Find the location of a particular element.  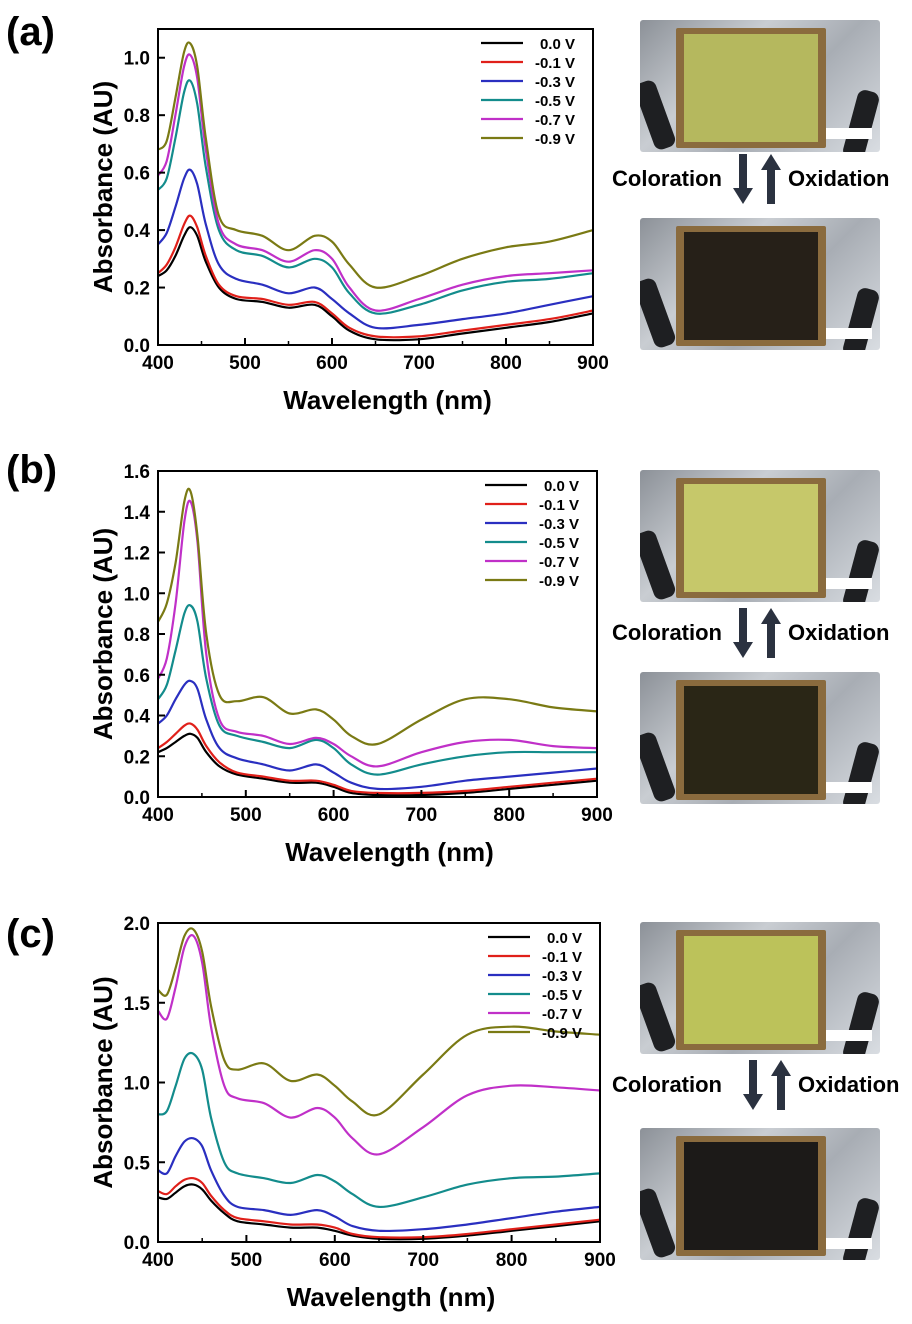

y-tick-label: 1.5 is located at coordinates (137, 1004).